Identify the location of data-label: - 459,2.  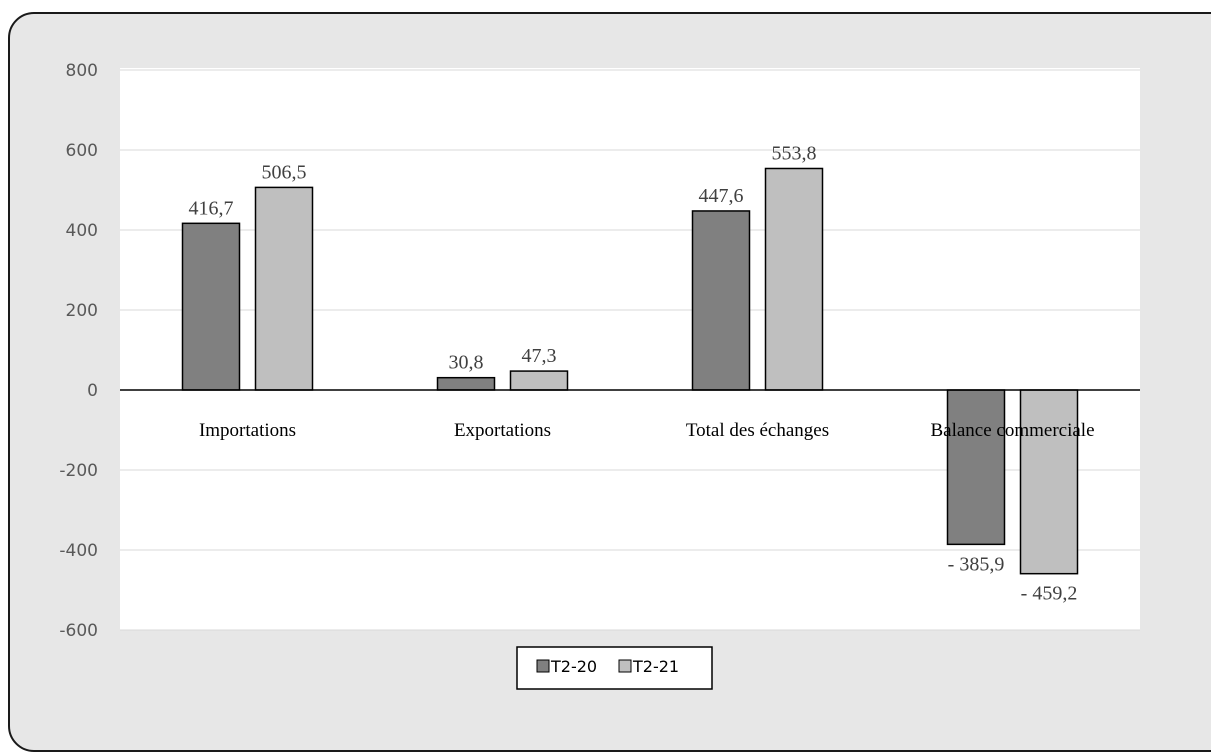
(1049, 594).